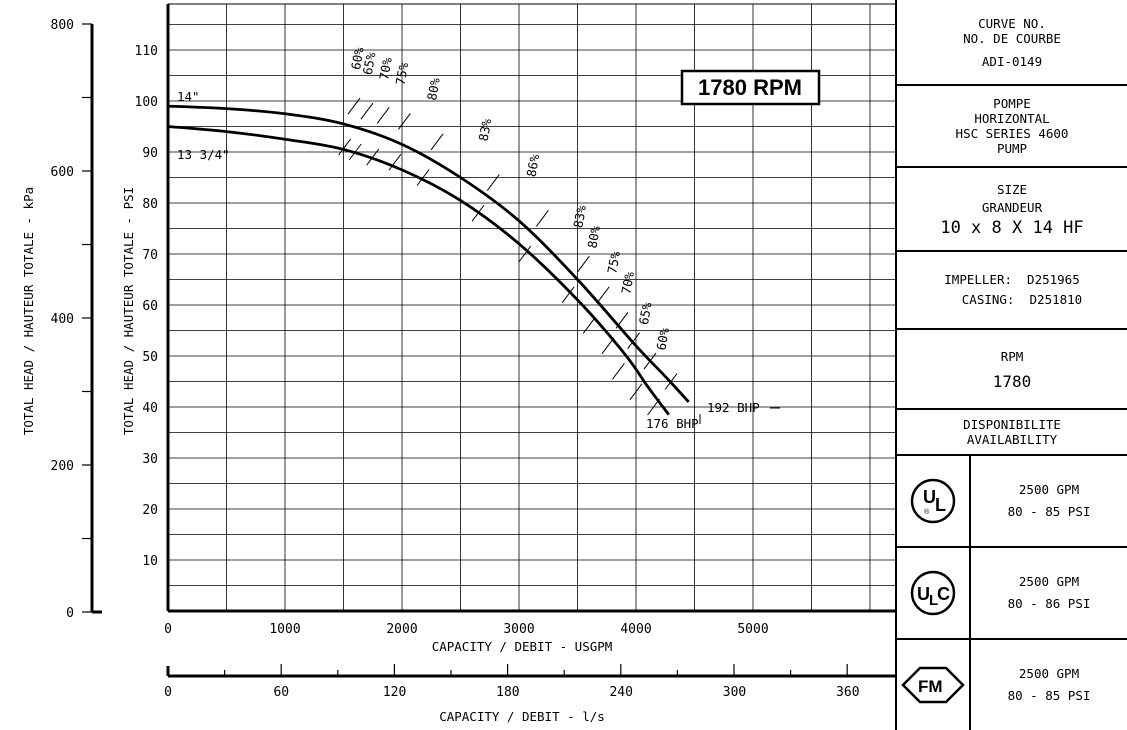 This screenshot has height=730, width=1127. Describe the element at coordinates (146, 51) in the screenshot. I see `y-tick-label: 110` at that location.